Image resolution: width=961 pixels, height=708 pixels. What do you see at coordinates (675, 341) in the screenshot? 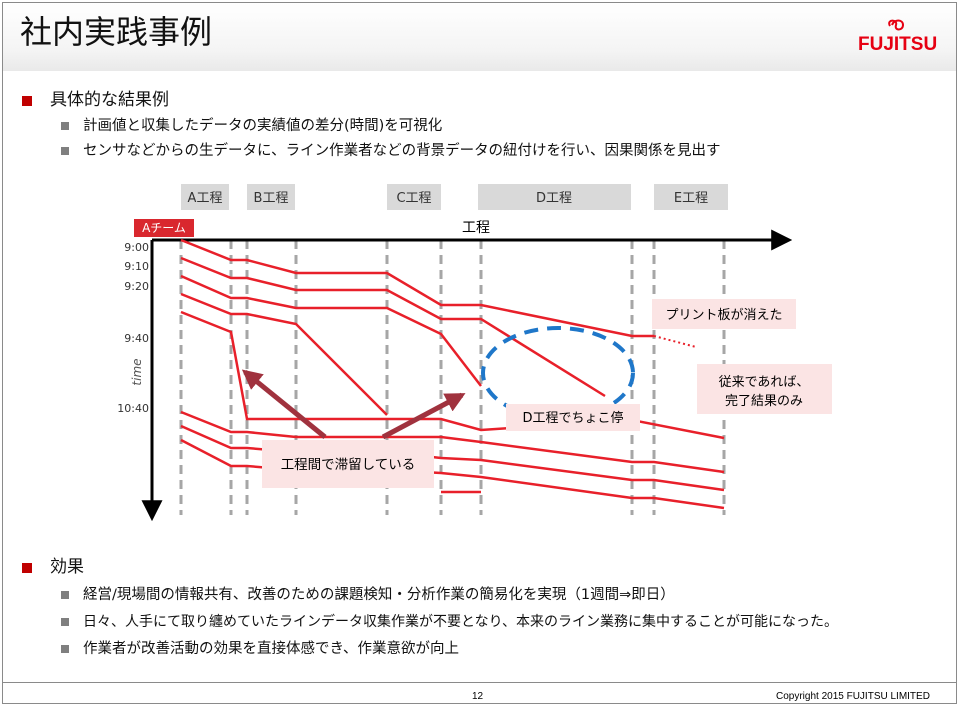
I see `vanished-line-dotted` at bounding box center [675, 341].